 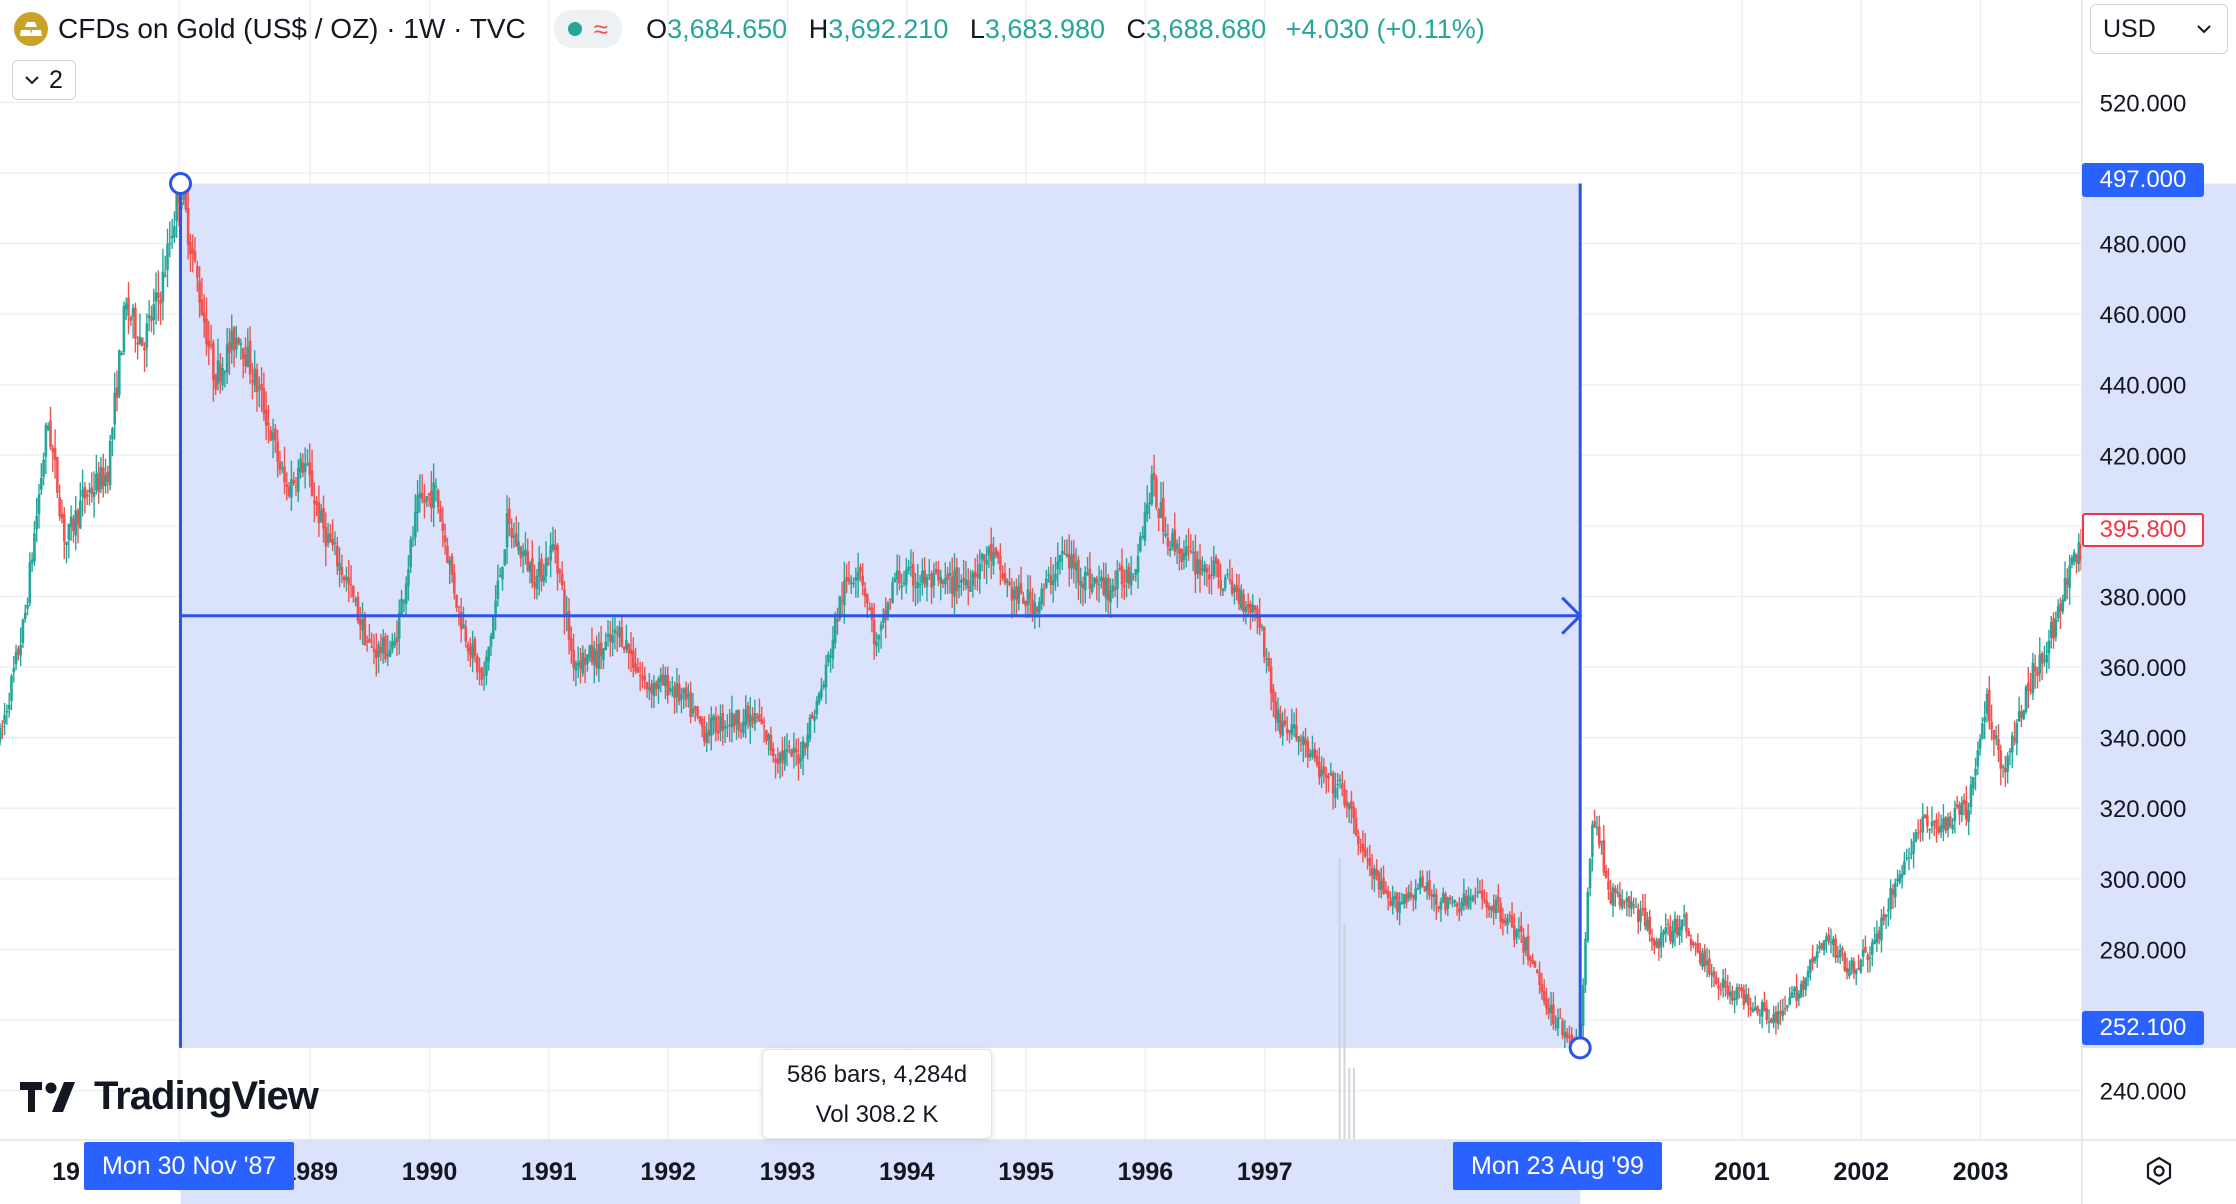 What do you see at coordinates (44, 80) in the screenshot?
I see `collapse-indicators-button: 2` at bounding box center [44, 80].